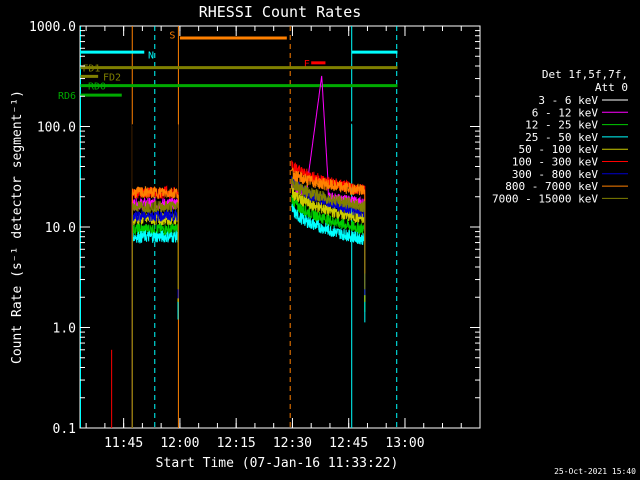  I want to click on x-axis-label: Start Time (07-Jan-16 11:33:22), so click(277, 463).